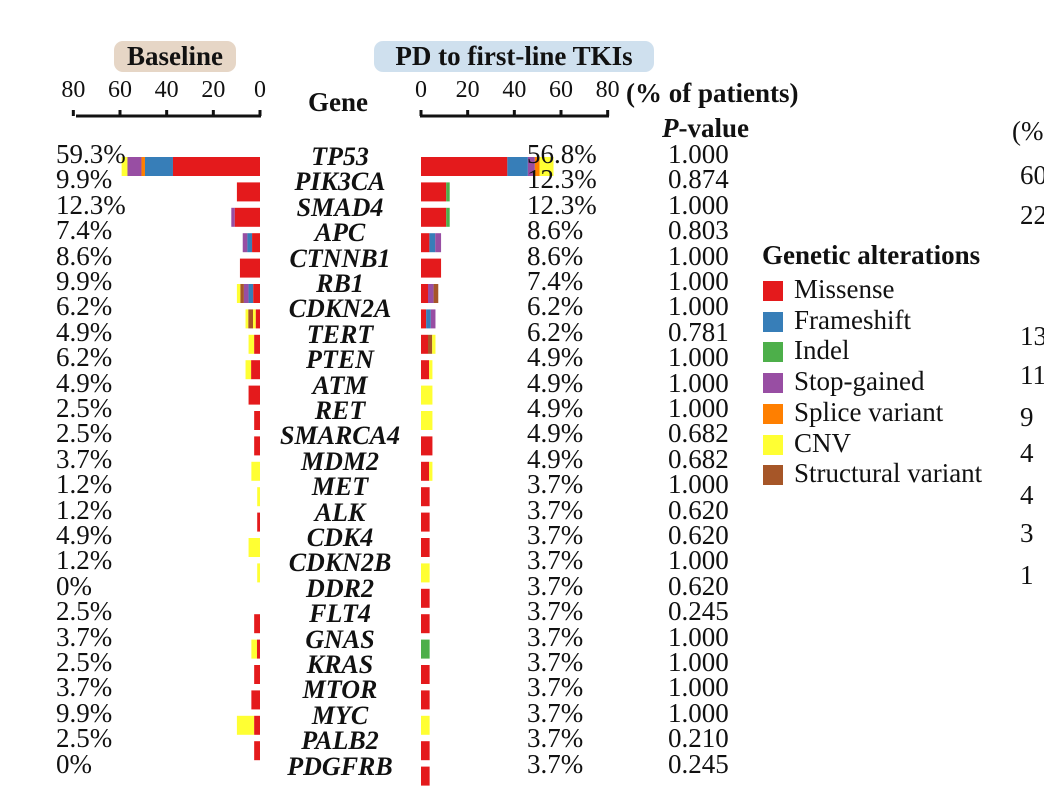  What do you see at coordinates (871, 255) in the screenshot?
I see `legend-title: Genetic alterations` at bounding box center [871, 255].